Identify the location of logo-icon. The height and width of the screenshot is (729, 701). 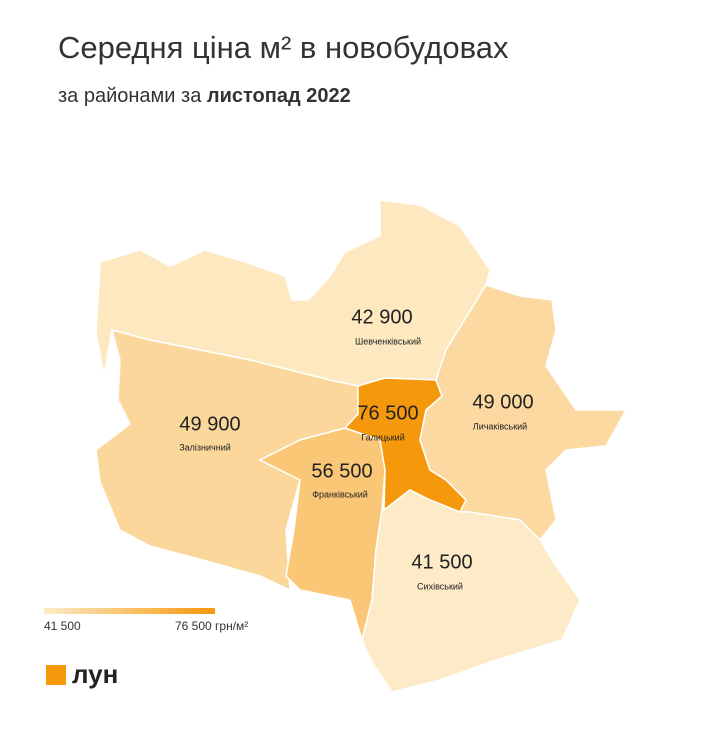
(56, 675).